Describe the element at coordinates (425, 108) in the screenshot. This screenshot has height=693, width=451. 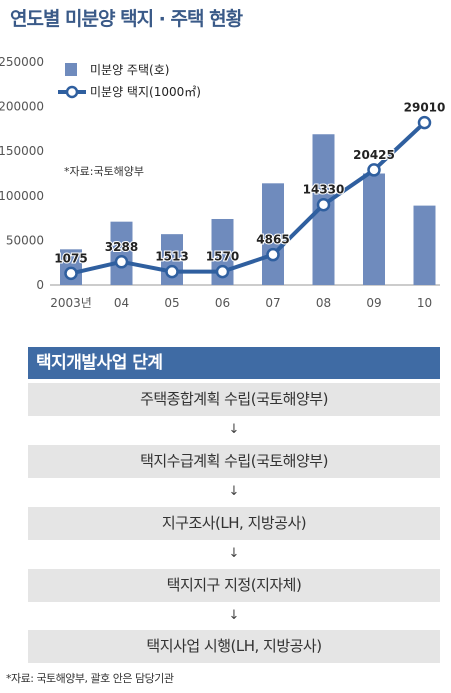
I see `line-data-label: 29010` at that location.